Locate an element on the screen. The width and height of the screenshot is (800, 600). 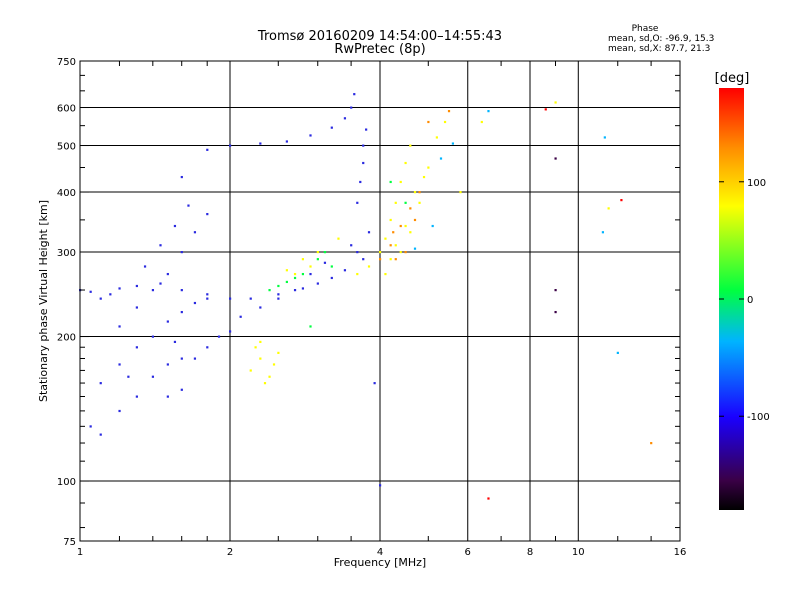
x-tick-labels: 1 2 4 6 8 10 16 is located at coordinates (382, 552).